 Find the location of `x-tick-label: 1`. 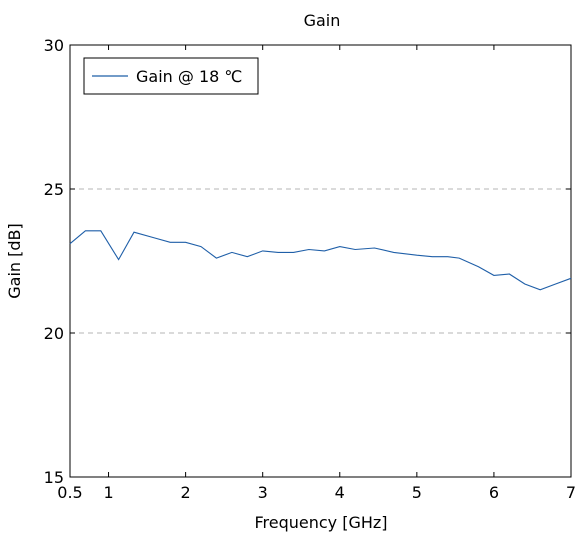

x-tick-label: 1 is located at coordinates (108, 492).